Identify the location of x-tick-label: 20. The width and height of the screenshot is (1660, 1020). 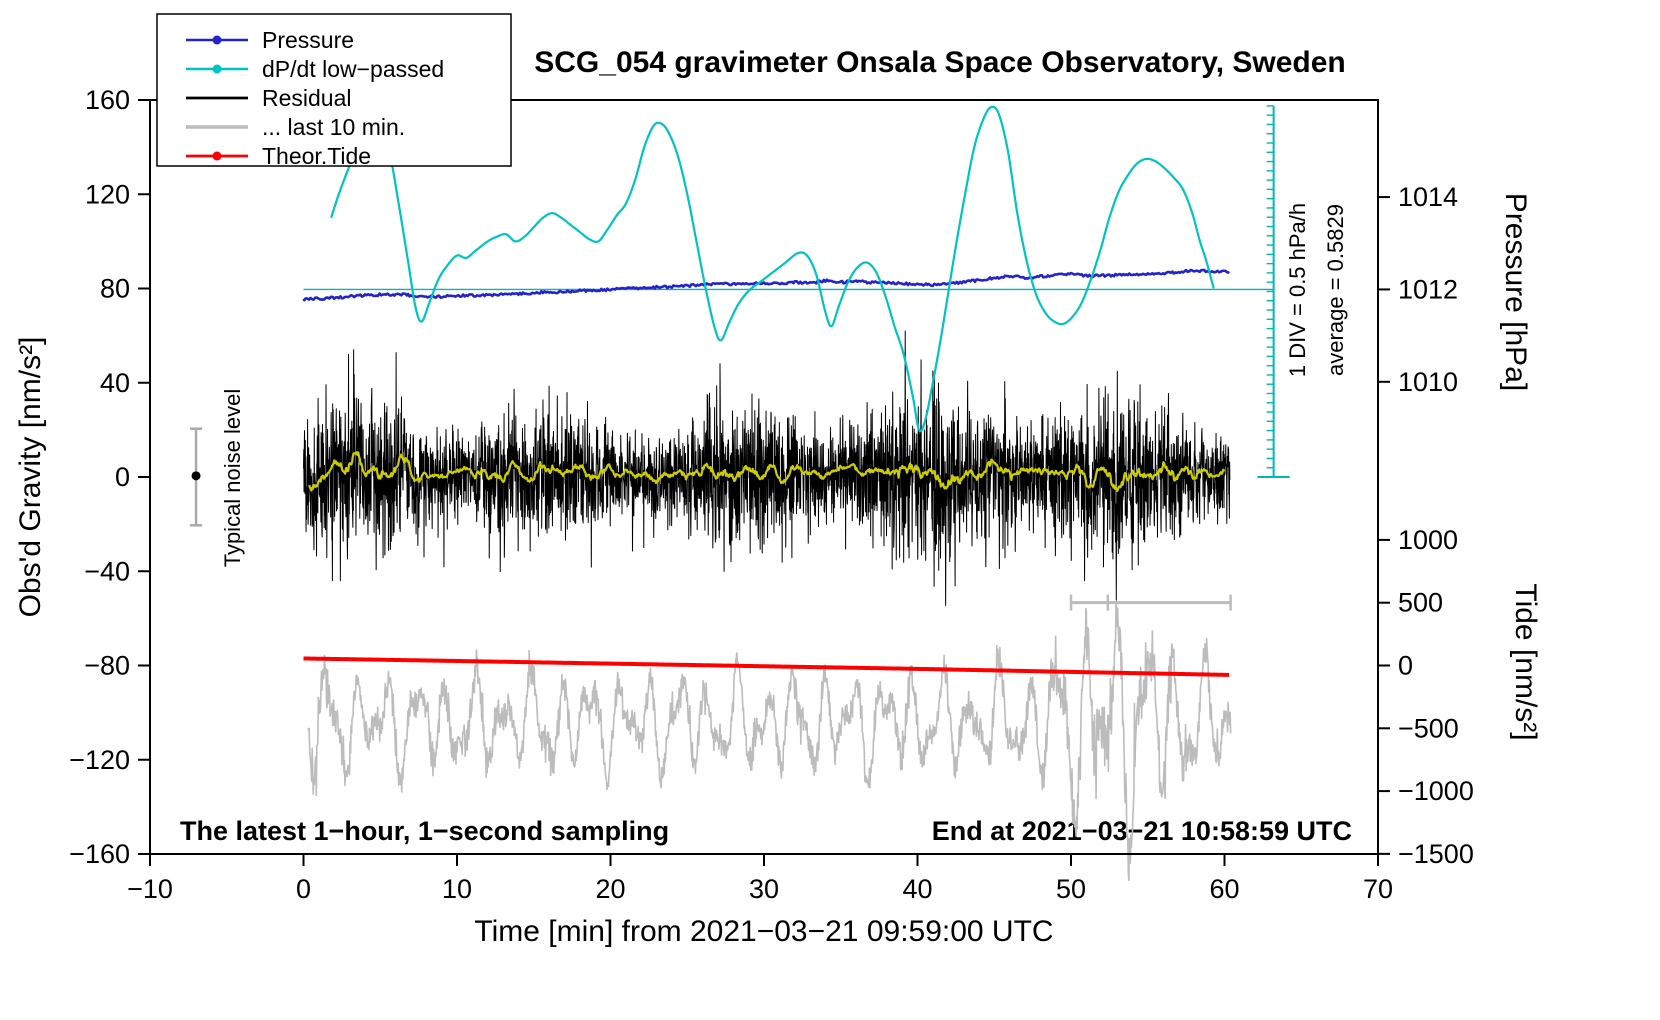
(610, 889).